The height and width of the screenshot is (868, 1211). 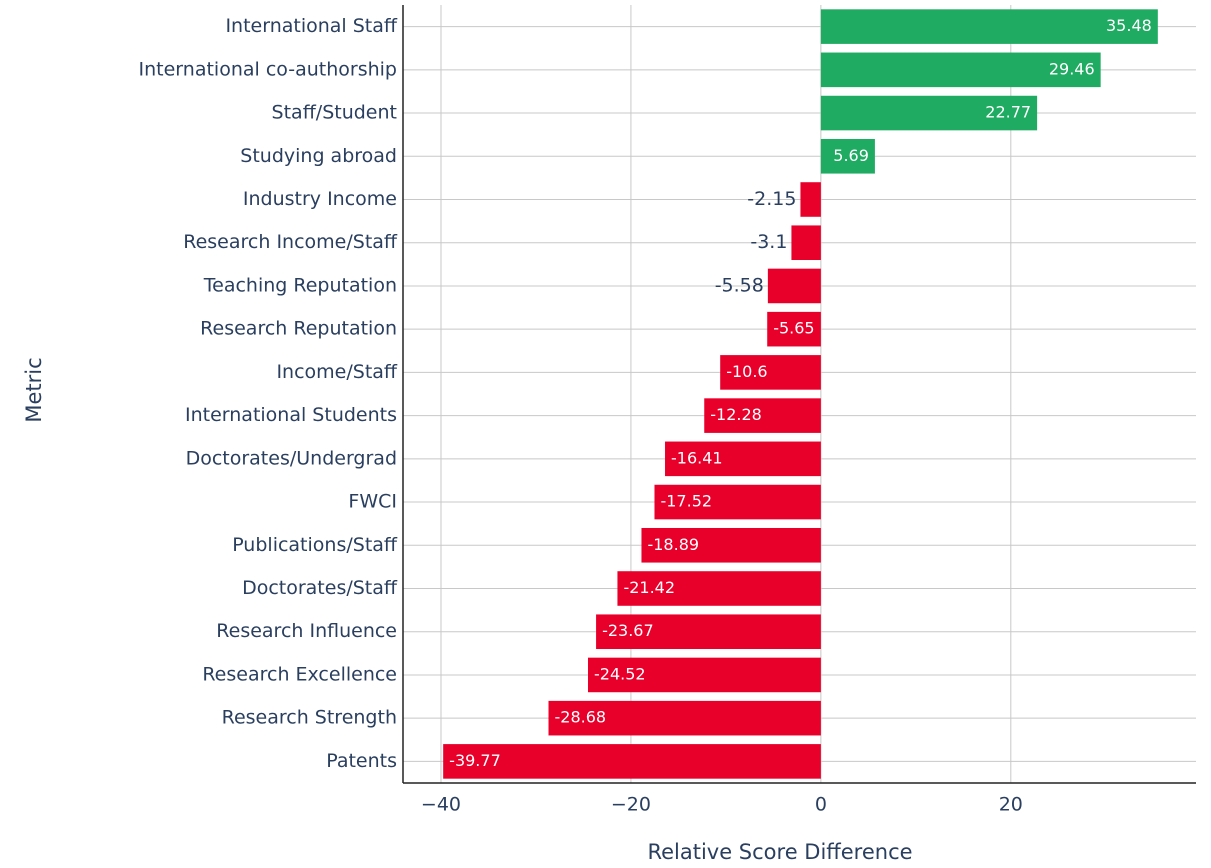 What do you see at coordinates (320, 199) in the screenshot?
I see `y-tick-label: Industry Income` at bounding box center [320, 199].